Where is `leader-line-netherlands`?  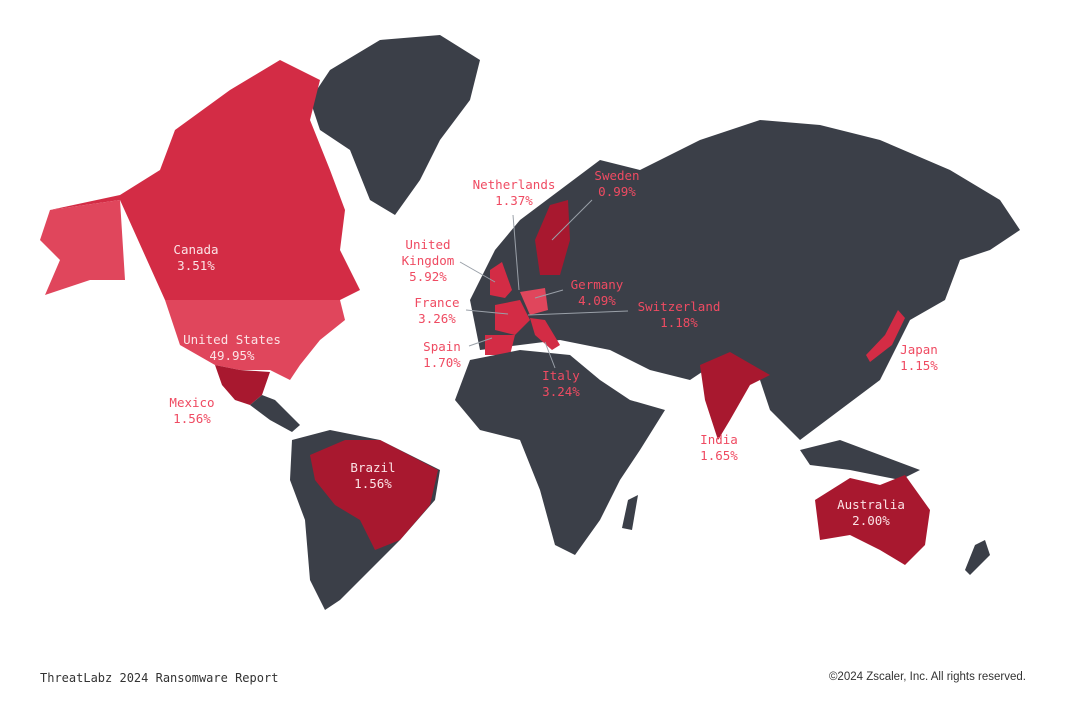
leader-line-netherlands is located at coordinates (516, 252).